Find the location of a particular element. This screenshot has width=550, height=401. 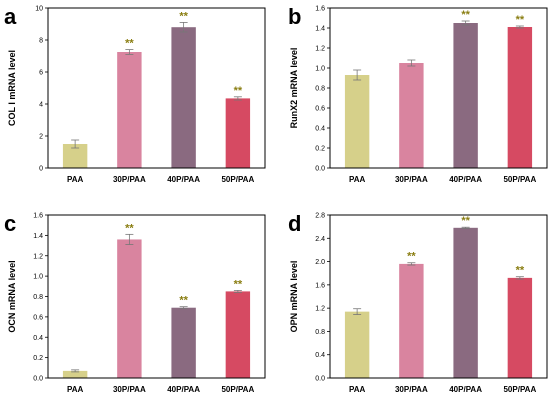

y-tick-label: 4 is located at coordinates (41, 105).